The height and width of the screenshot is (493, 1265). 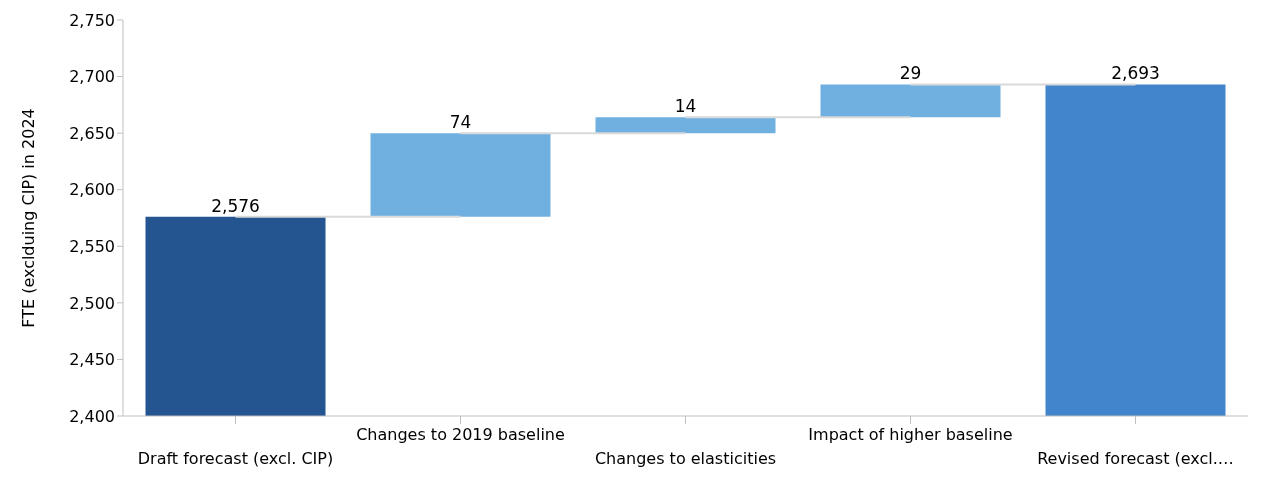 What do you see at coordinates (92, 303) in the screenshot?
I see `y-tick-label: 2,500` at bounding box center [92, 303].